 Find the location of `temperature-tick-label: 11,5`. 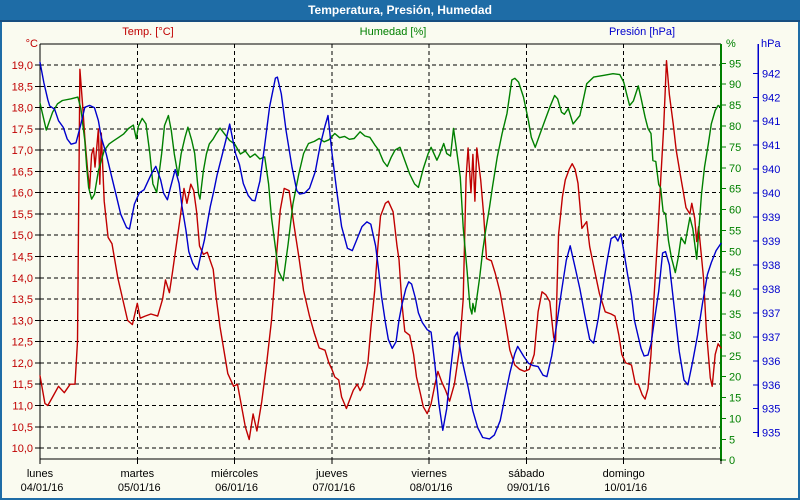

temperature-tick-label: 11,5 is located at coordinates (22, 385).